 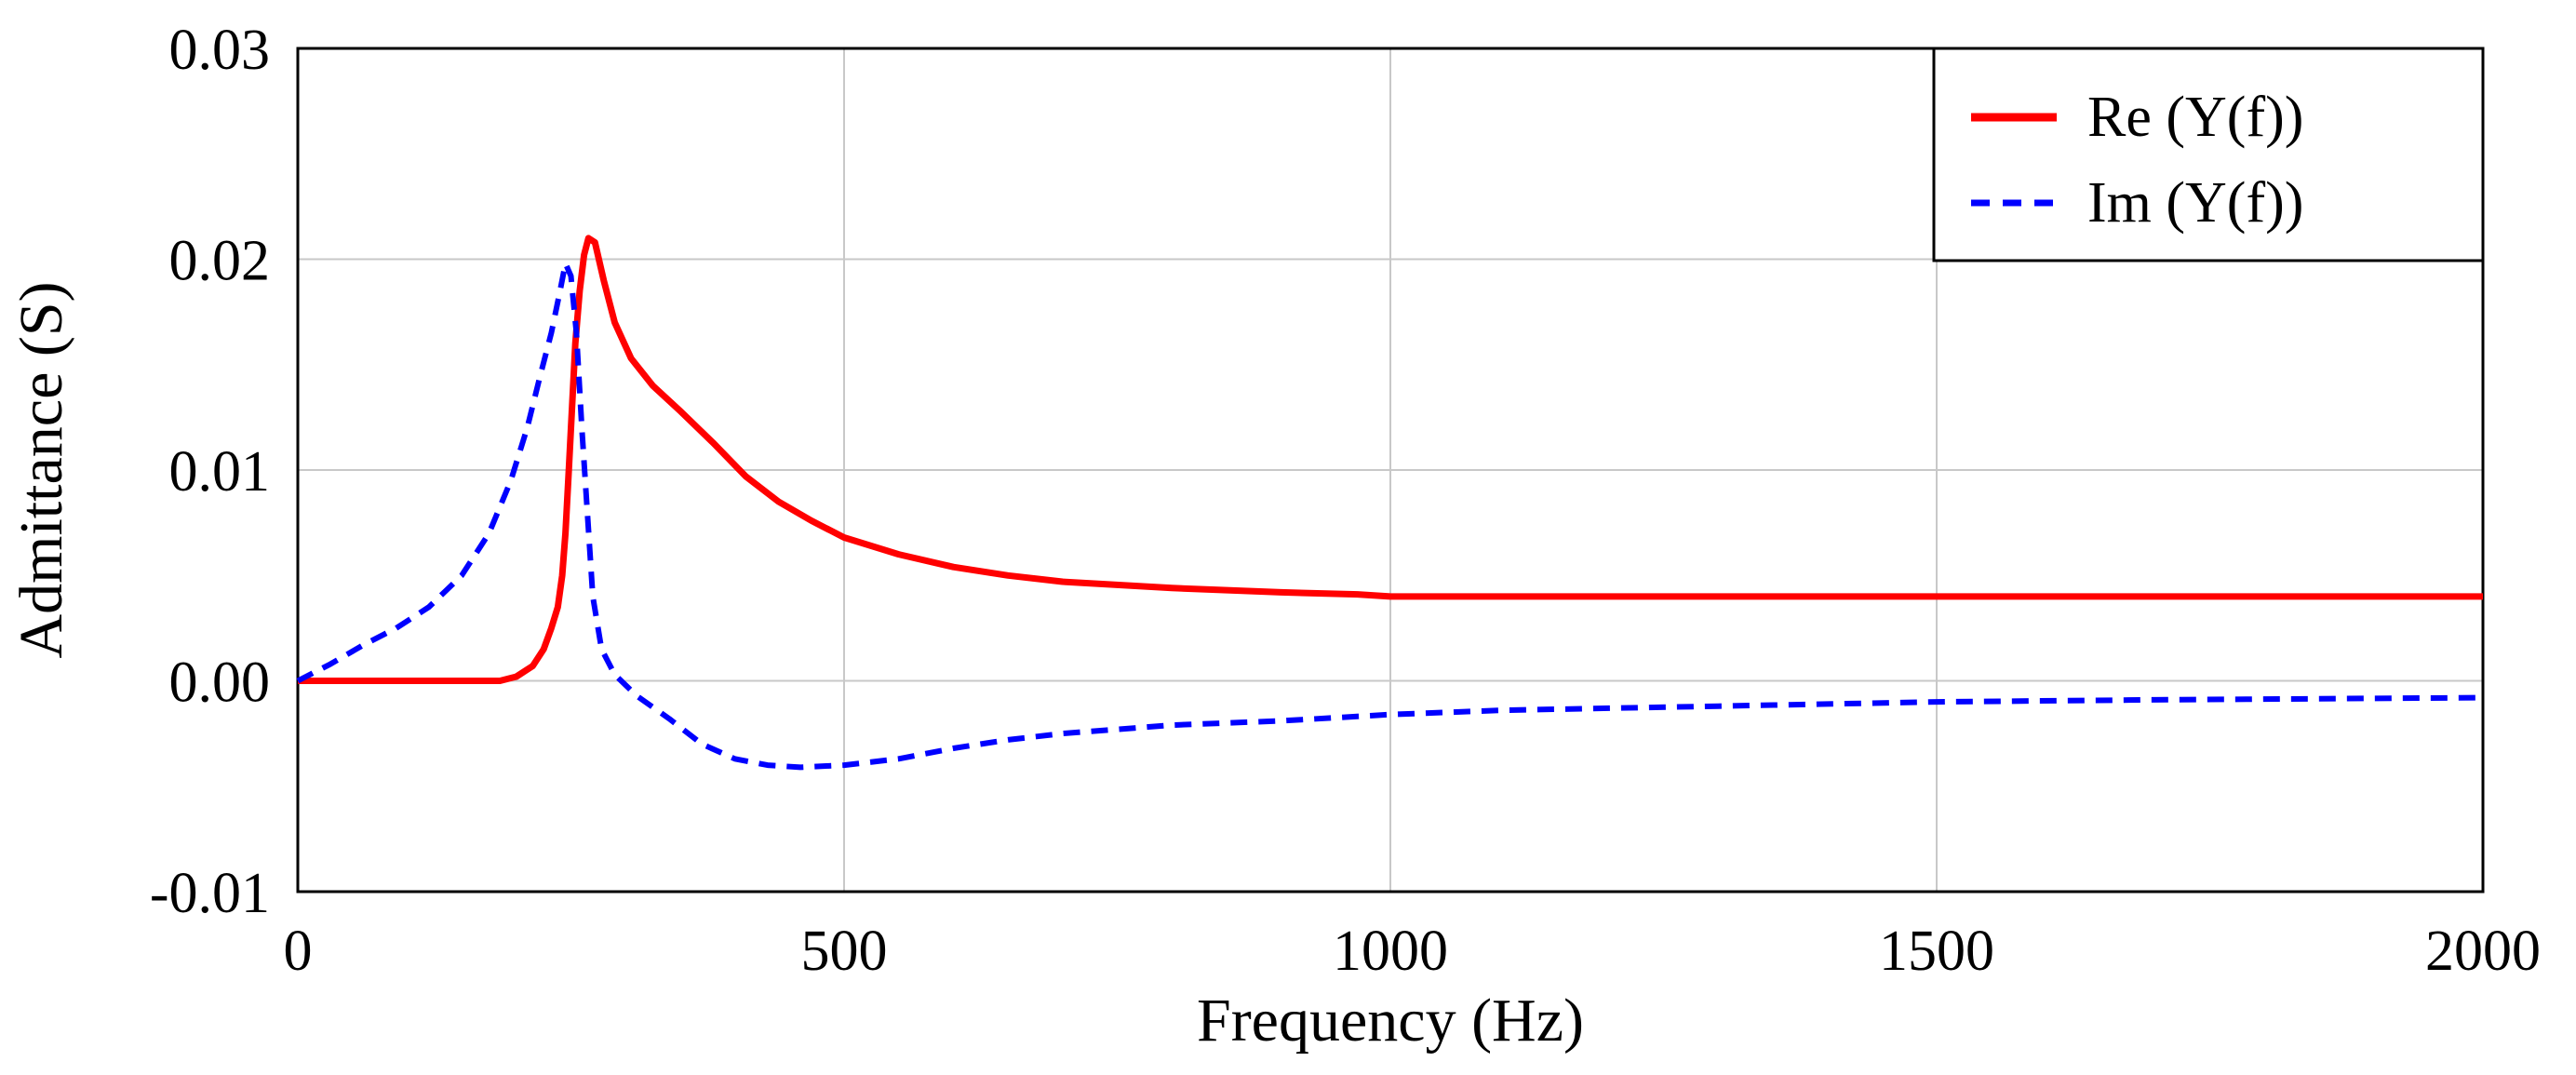 I want to click on legend: Re (Y(f)) Im (Y(f)), so click(x=2208, y=154).